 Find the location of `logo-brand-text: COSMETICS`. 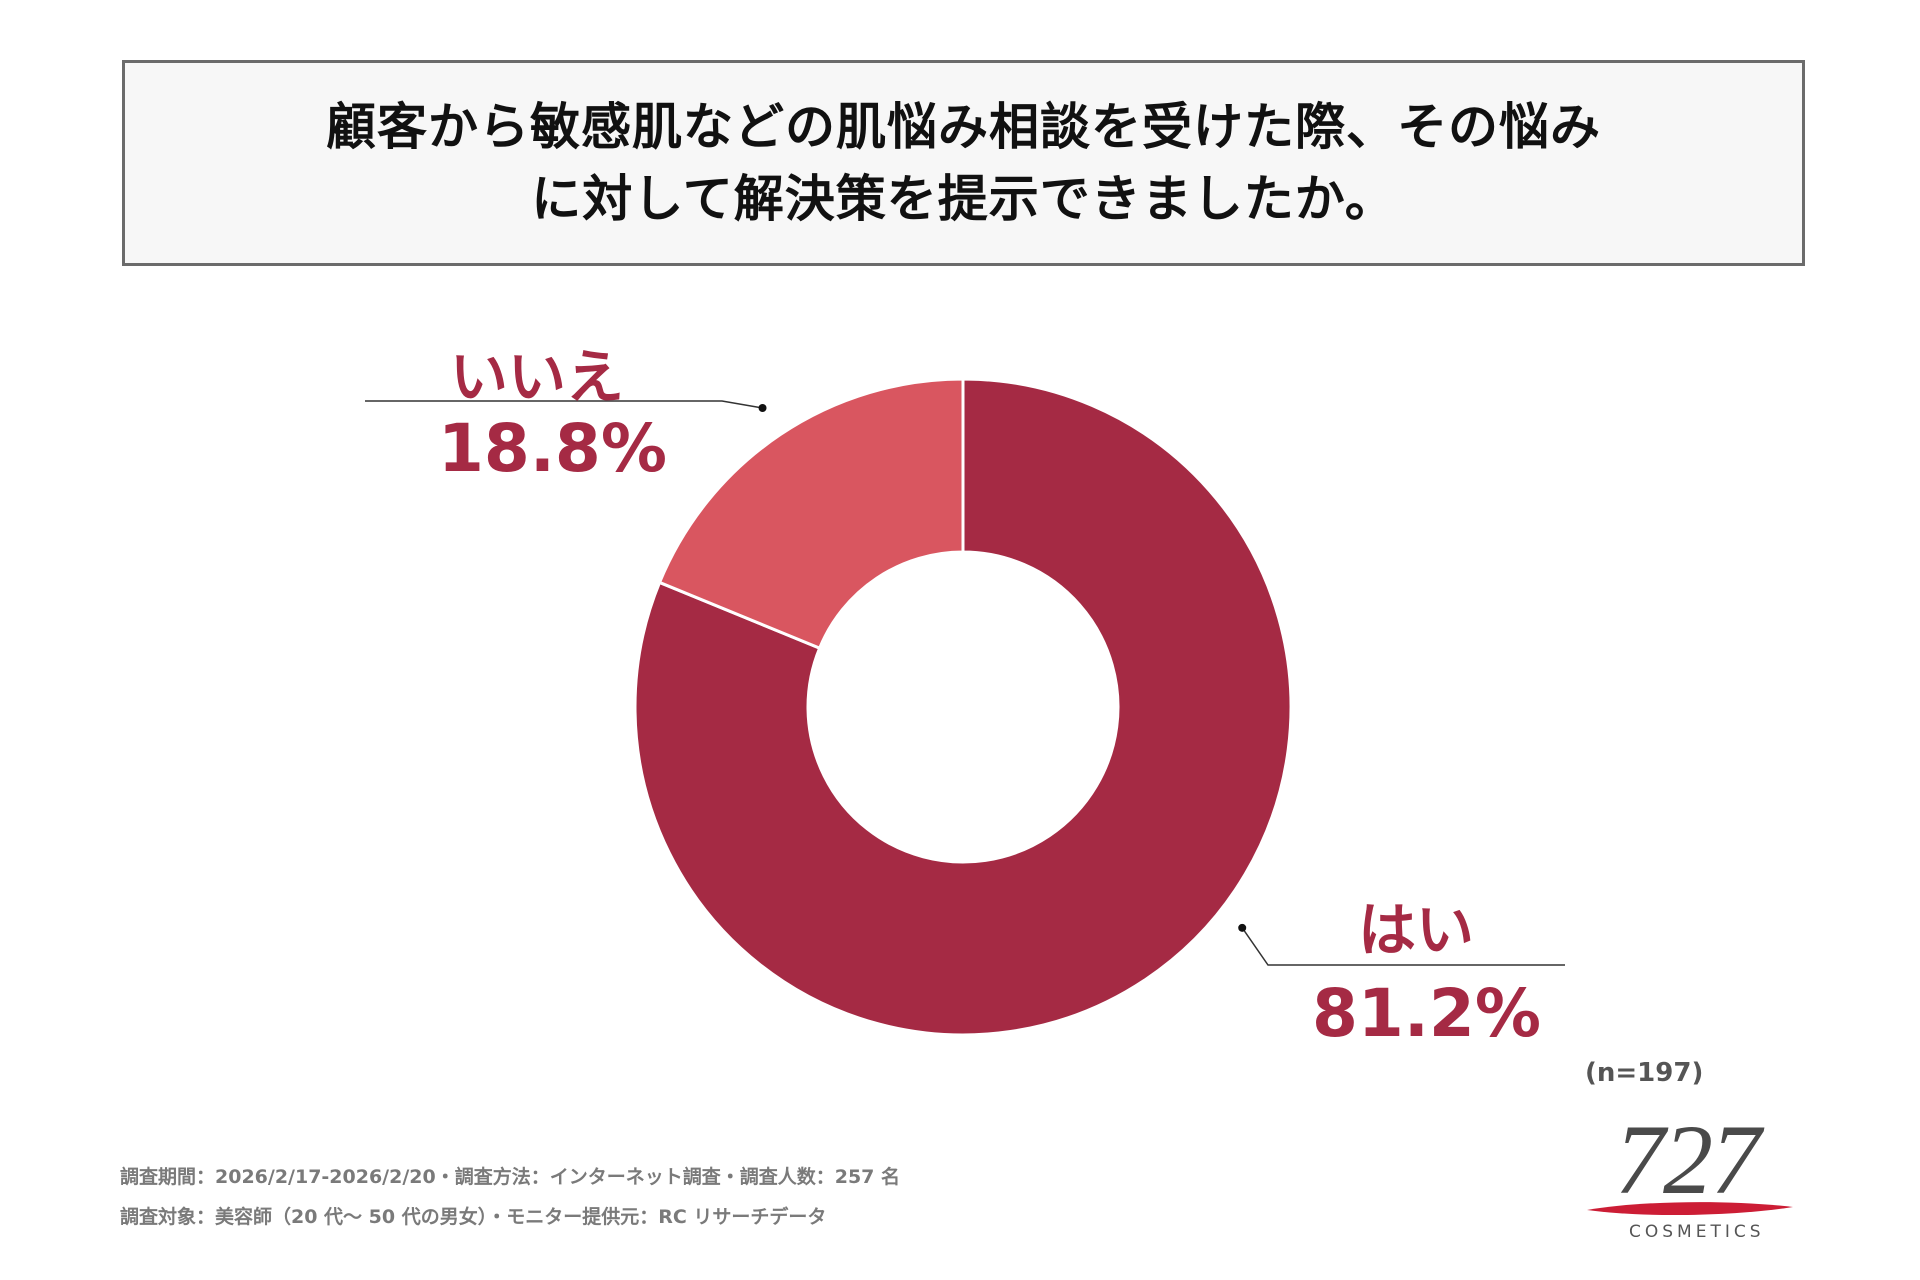

logo-brand-text: COSMETICS is located at coordinates (1697, 1232).